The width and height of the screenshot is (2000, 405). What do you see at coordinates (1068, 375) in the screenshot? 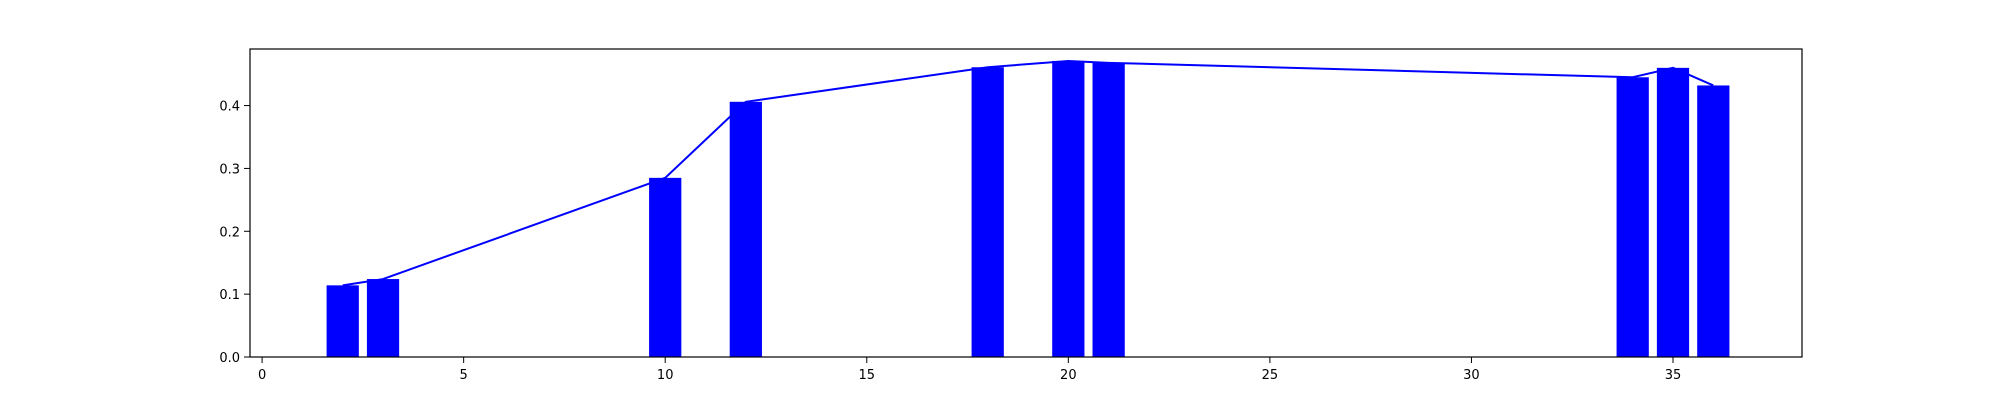
I see `x-tick-label: 20` at bounding box center [1068, 375].